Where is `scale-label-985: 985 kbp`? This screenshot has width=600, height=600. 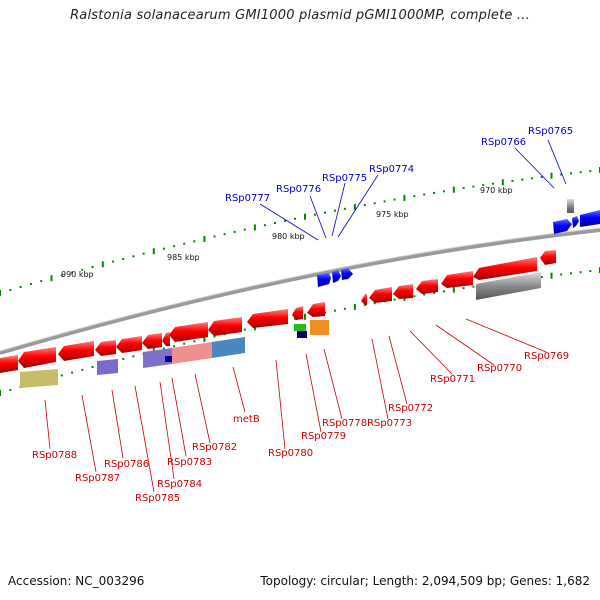 scale-label-985: 985 kbp is located at coordinates (183, 257).